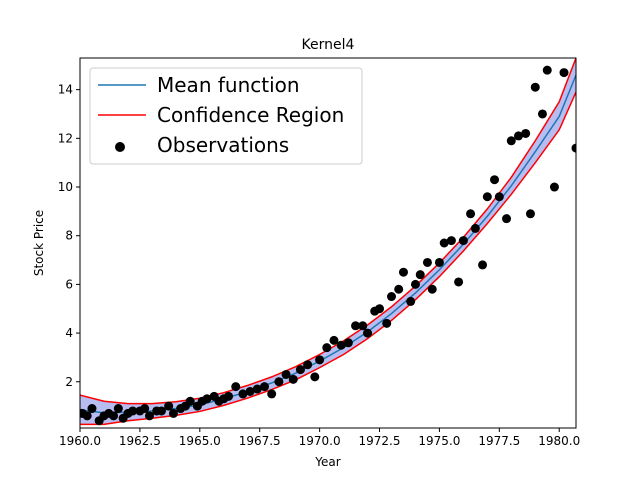  I want to click on legend-confidence-label: Confidence Region, so click(250, 115).